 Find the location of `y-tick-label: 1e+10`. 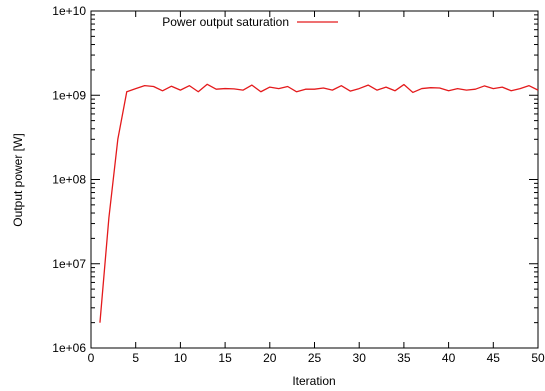

y-tick-label: 1e+10 is located at coordinates (69, 11).